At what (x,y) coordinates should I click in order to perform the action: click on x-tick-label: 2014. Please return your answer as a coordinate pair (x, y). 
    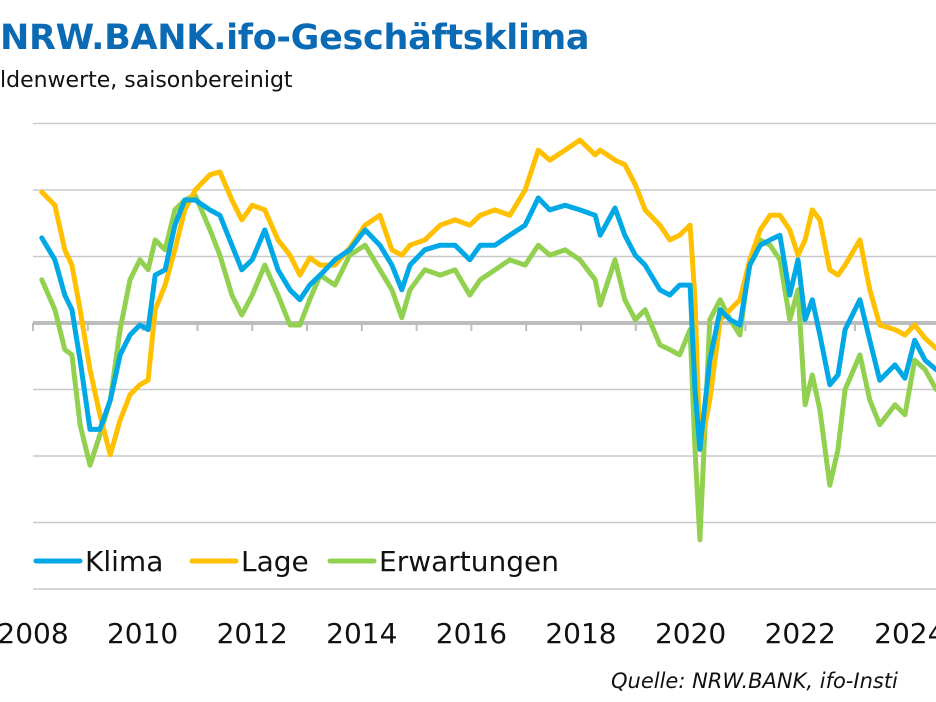
    Looking at the image, I should click on (361, 633).